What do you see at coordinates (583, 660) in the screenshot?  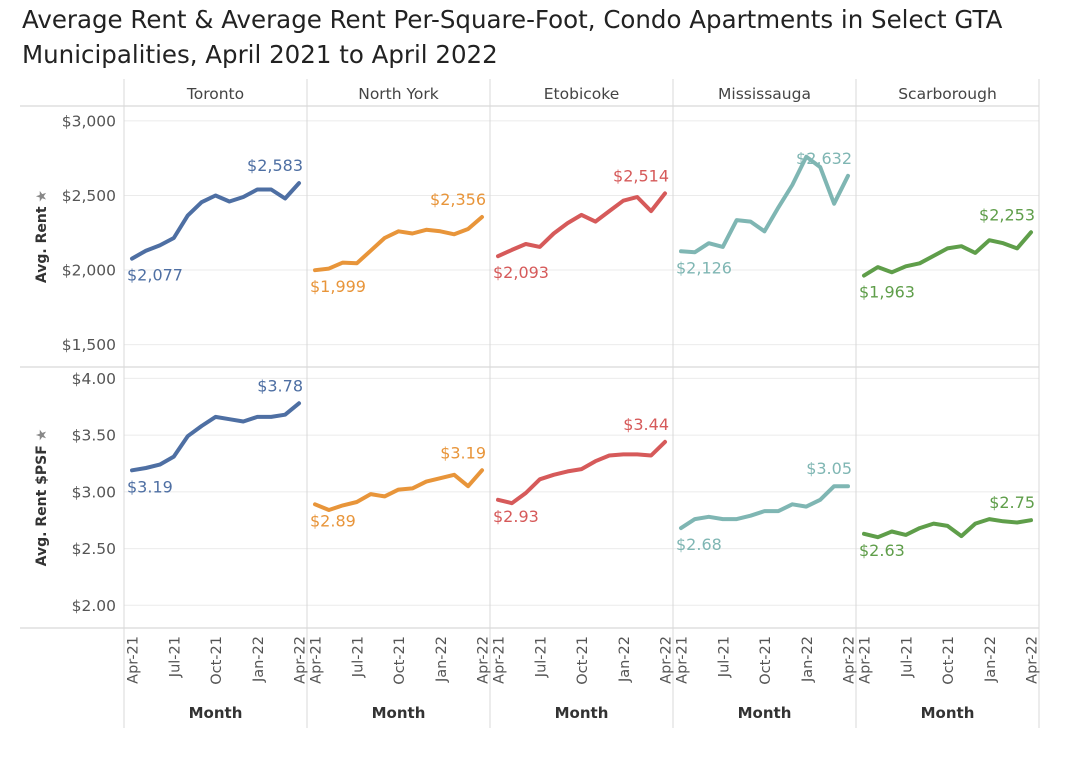 I see `x-tick-label-etobicoke-oct-21: Oct-21` at bounding box center [583, 660].